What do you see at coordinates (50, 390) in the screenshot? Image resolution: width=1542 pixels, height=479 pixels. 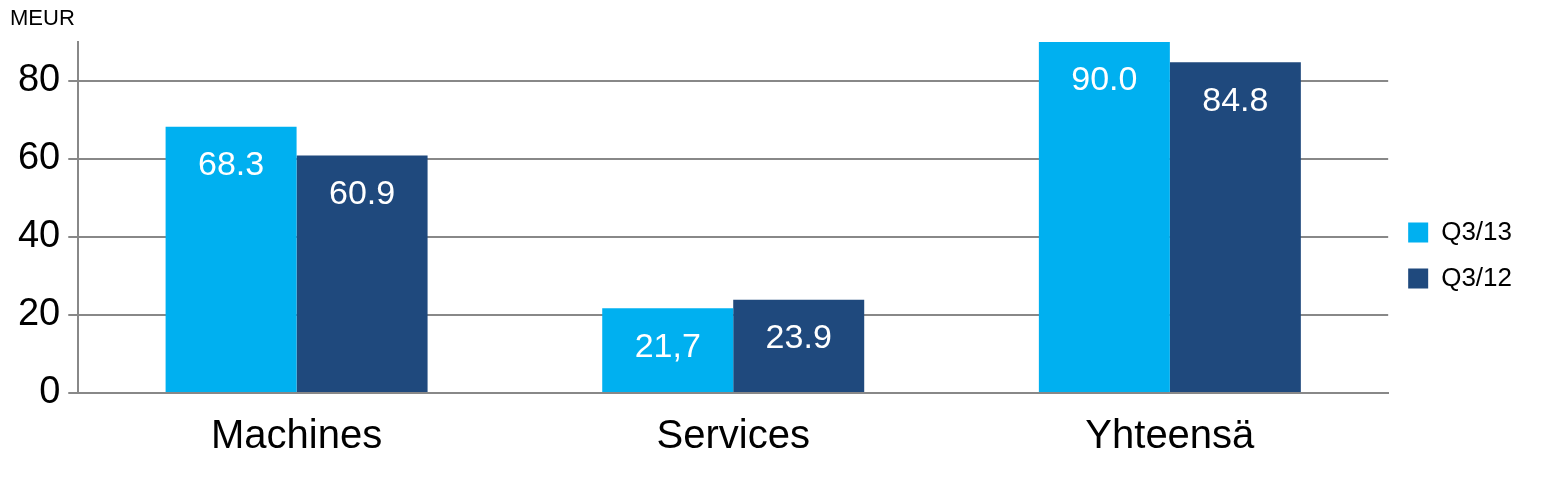 I see `y-tick-label: 0` at bounding box center [50, 390].